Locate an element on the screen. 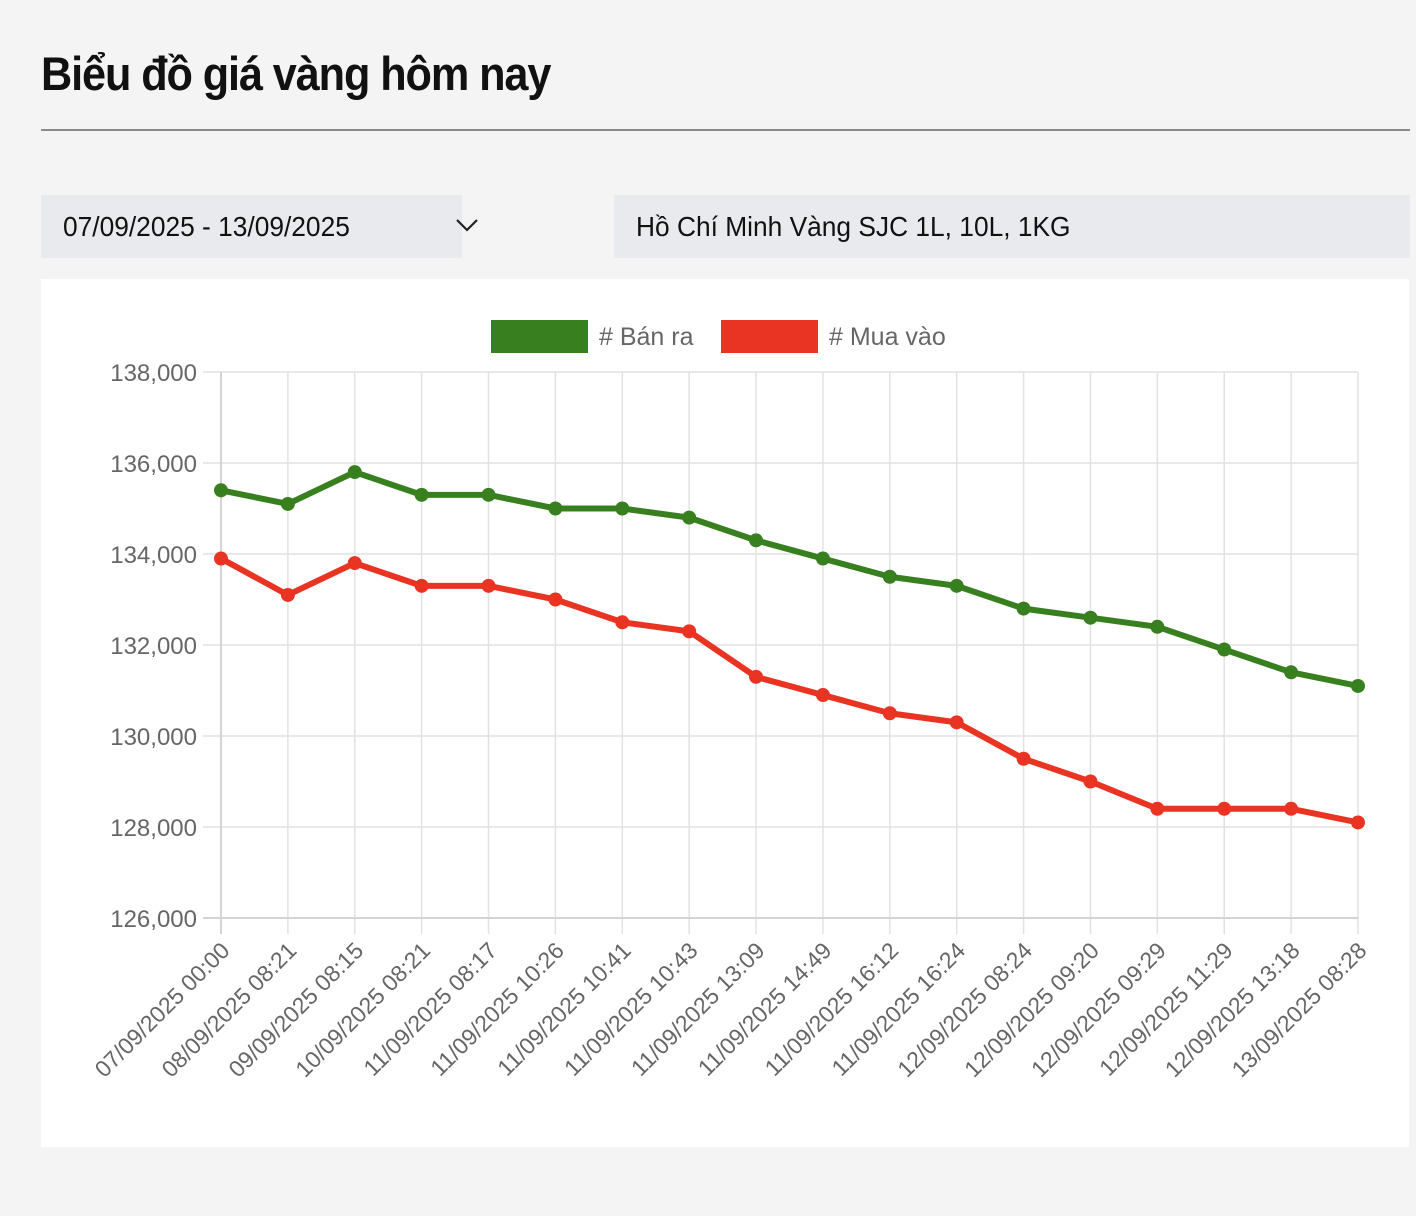  product-value: Hồ Chí Minh Vàng SJC 1L, 10L, 1KG is located at coordinates (853, 226).